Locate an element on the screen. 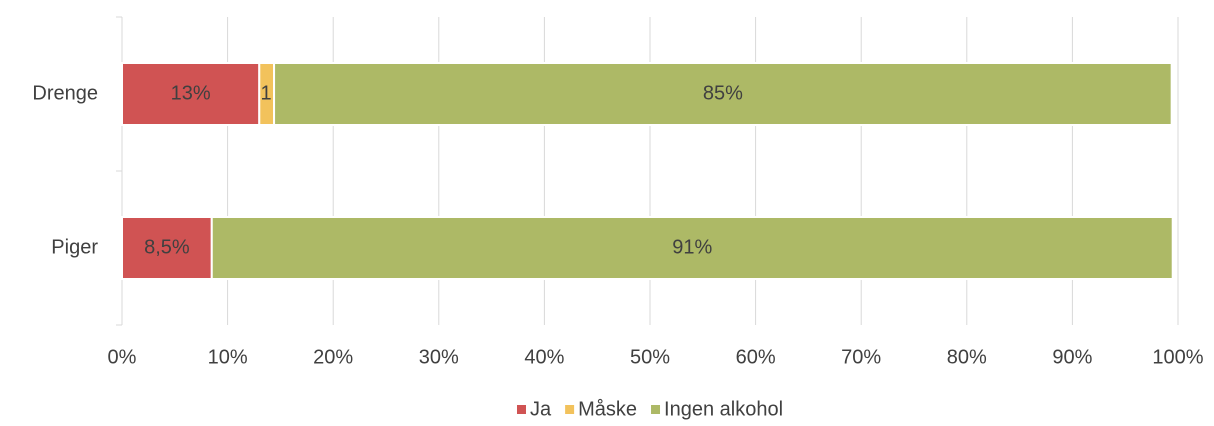 The image size is (1214, 426). y-tick-label: Piger is located at coordinates (74, 247).